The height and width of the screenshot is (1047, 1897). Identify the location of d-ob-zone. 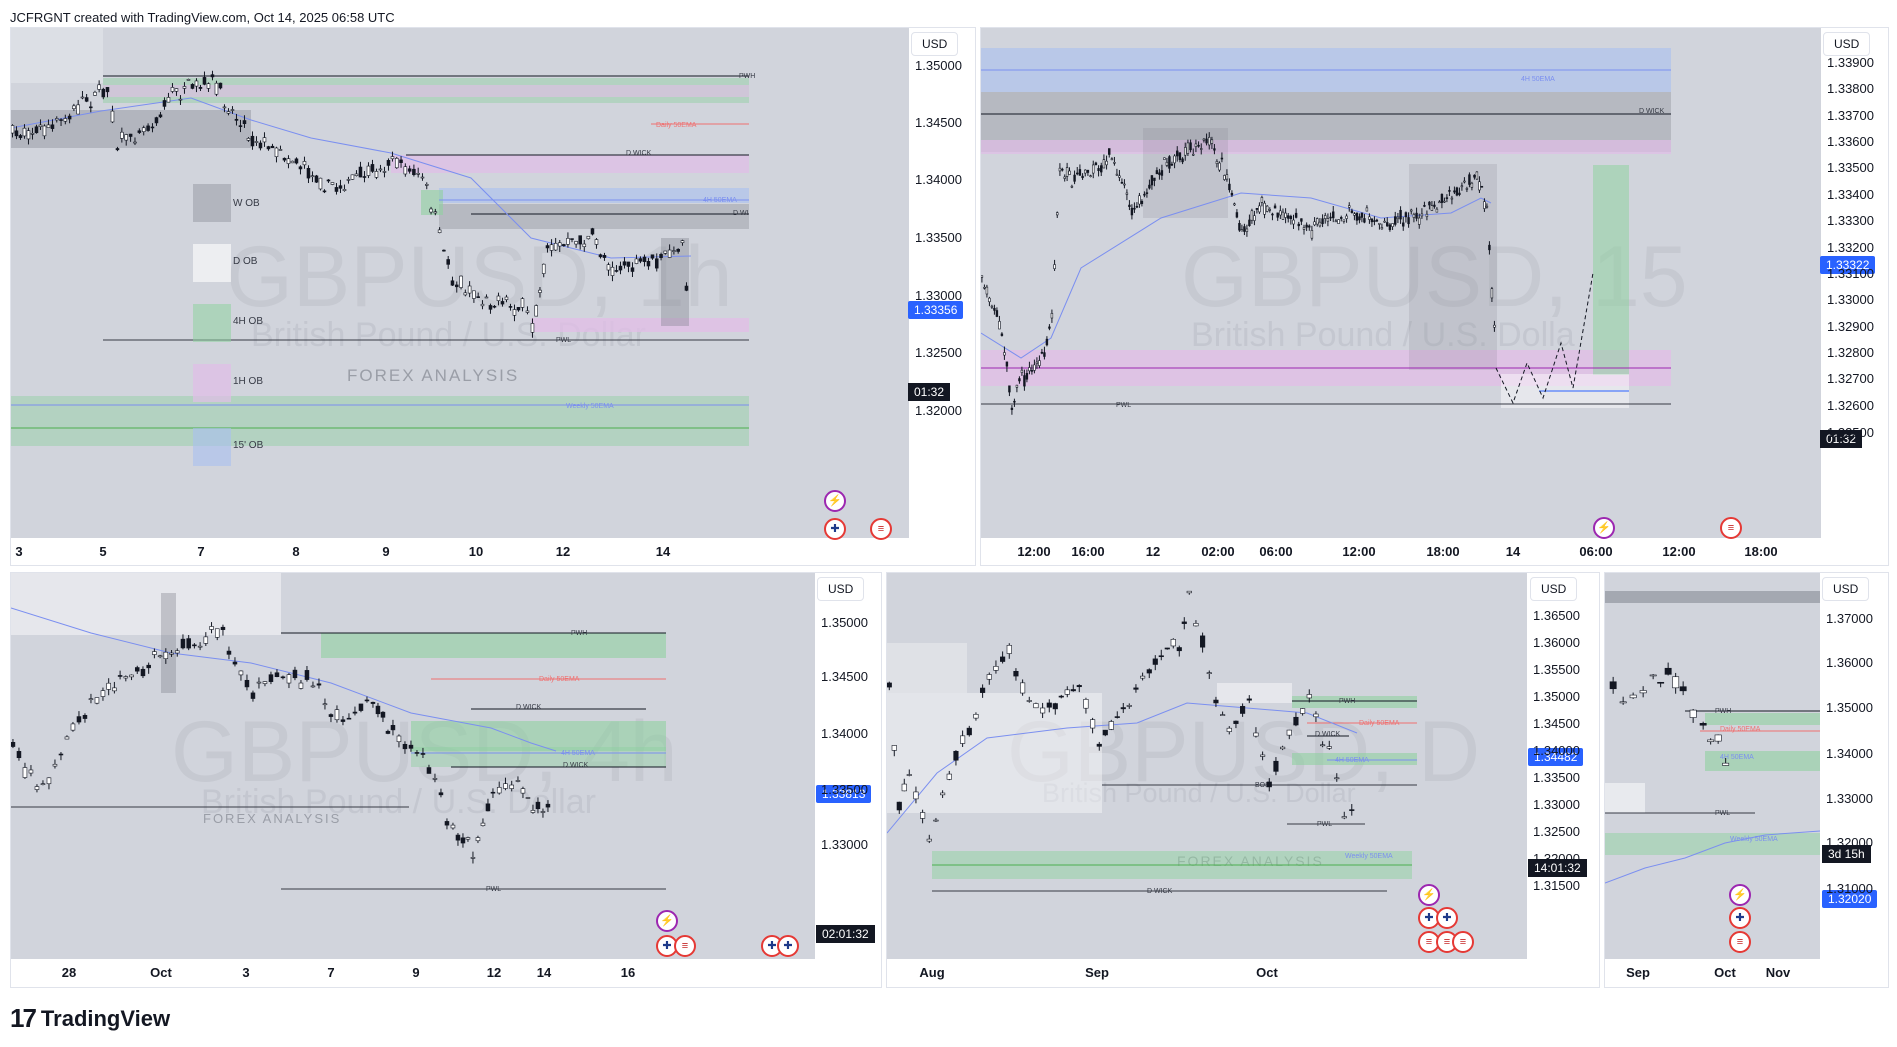
(1254, 693).